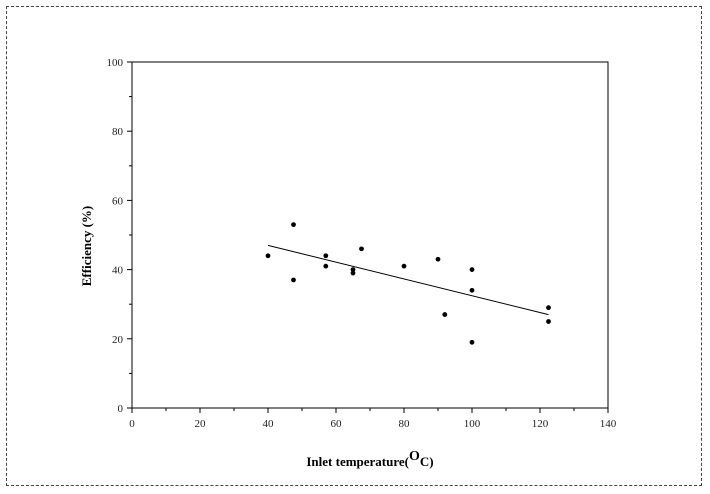  Describe the element at coordinates (121, 409) in the screenshot. I see `y-tick-label: 0` at that location.